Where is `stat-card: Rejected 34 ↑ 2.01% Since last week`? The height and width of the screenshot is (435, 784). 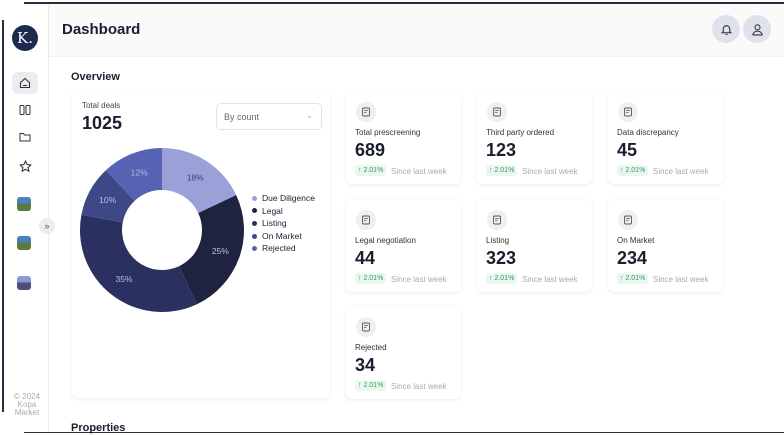
stat-card: Rejected 34 ↑ 2.01% Since last week is located at coordinates (403, 353).